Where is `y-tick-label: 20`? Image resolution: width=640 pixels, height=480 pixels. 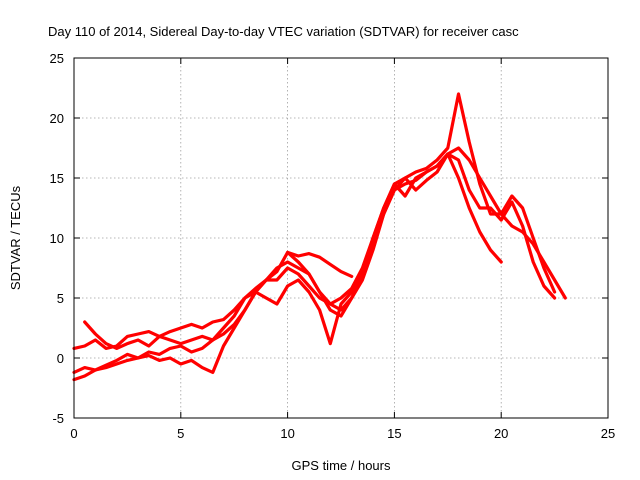
y-tick-label: 20 is located at coordinates (57, 118).